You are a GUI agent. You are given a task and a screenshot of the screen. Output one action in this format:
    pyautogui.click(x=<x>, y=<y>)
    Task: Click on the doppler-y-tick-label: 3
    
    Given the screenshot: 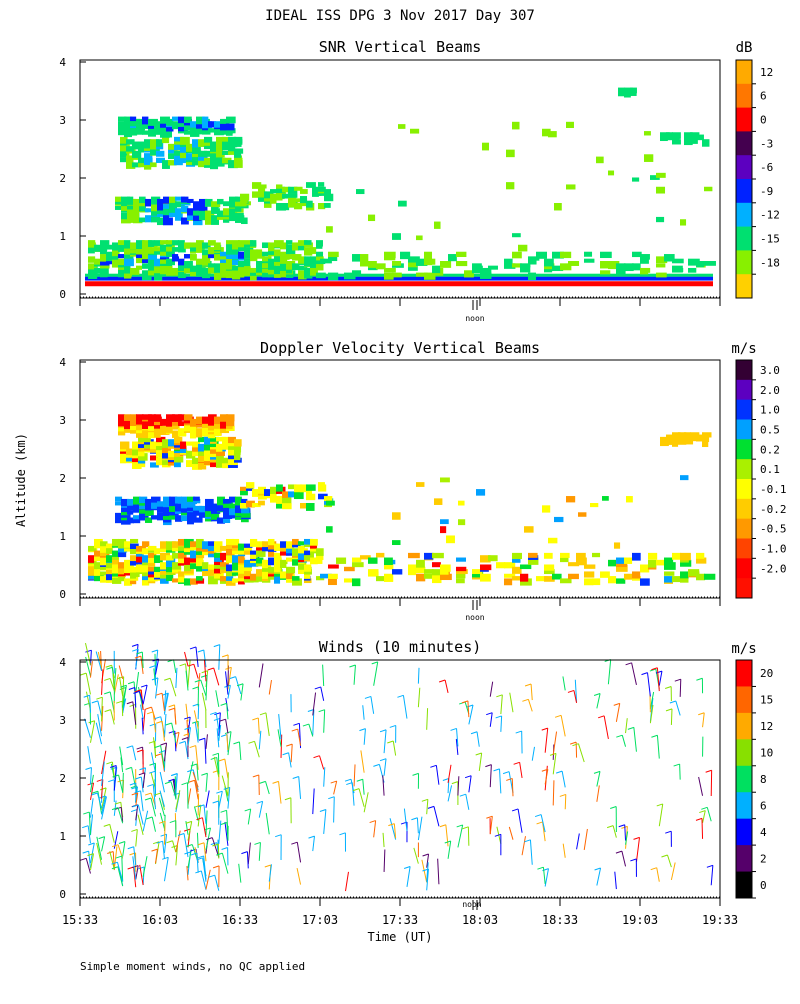 What is the action you would take?
    pyautogui.click(x=62, y=420)
    